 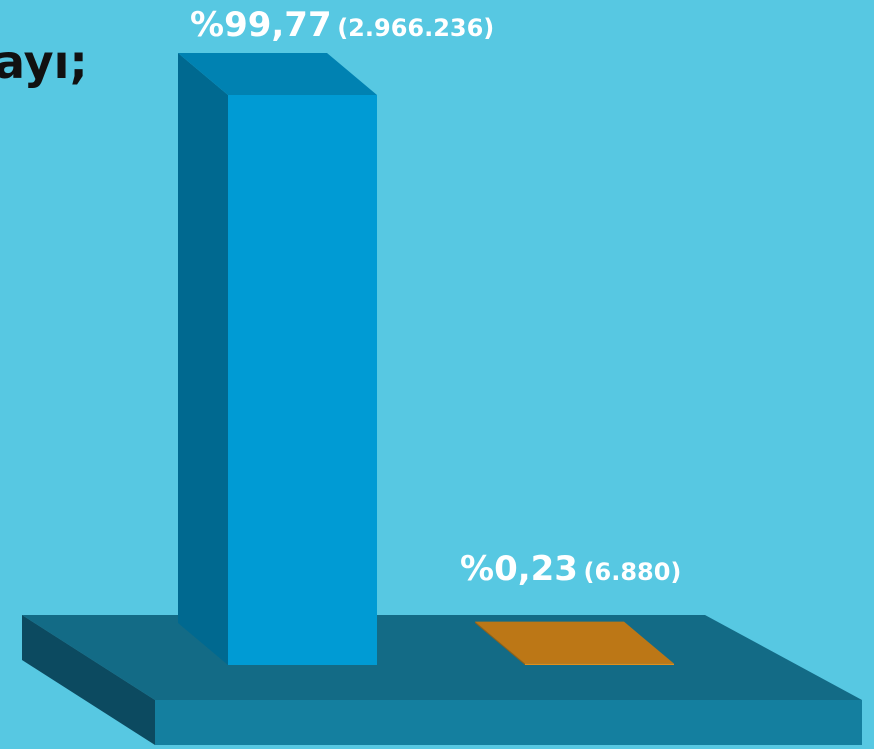 I want to click on count-label: (6.880), so click(x=633, y=572).